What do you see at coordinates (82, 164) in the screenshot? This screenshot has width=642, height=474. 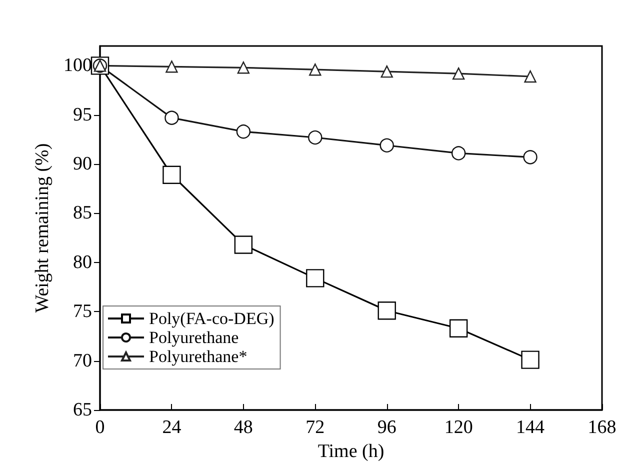 I see `y-tick-label: 90` at bounding box center [82, 164].